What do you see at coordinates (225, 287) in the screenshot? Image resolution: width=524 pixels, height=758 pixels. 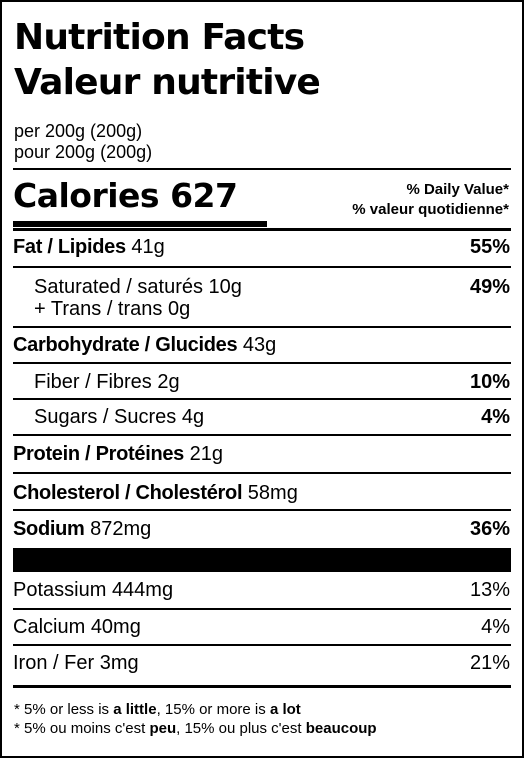 I see `saturated-amount: 10g` at bounding box center [225, 287].